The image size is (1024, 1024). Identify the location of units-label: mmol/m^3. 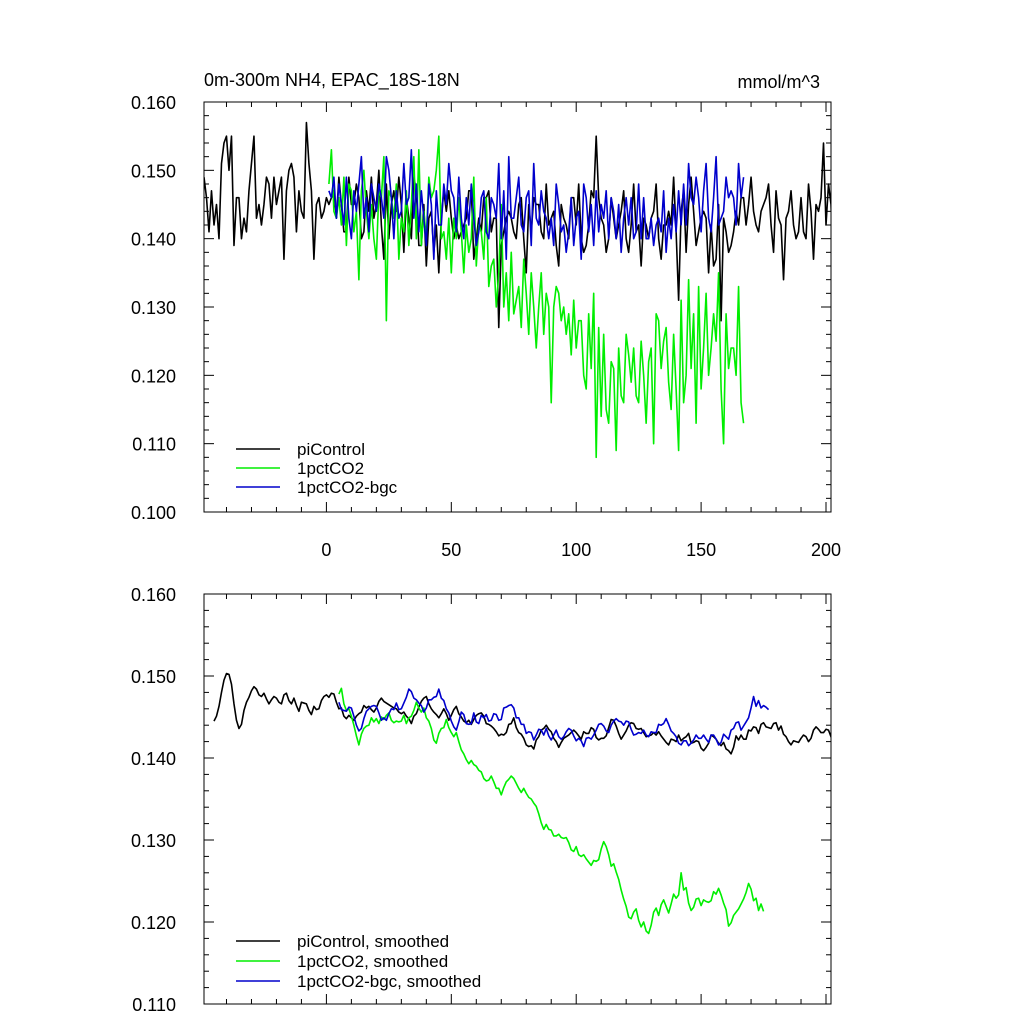
(779, 82).